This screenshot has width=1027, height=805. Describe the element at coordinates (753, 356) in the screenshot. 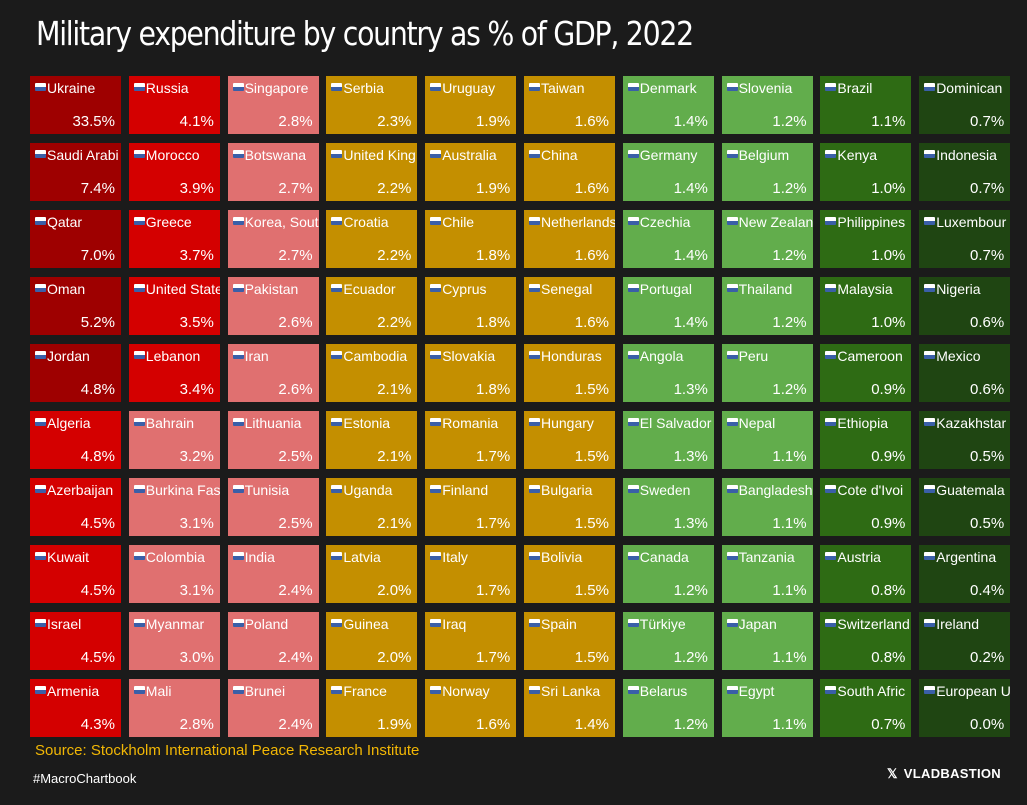

I see `country-name: Peru` at that location.